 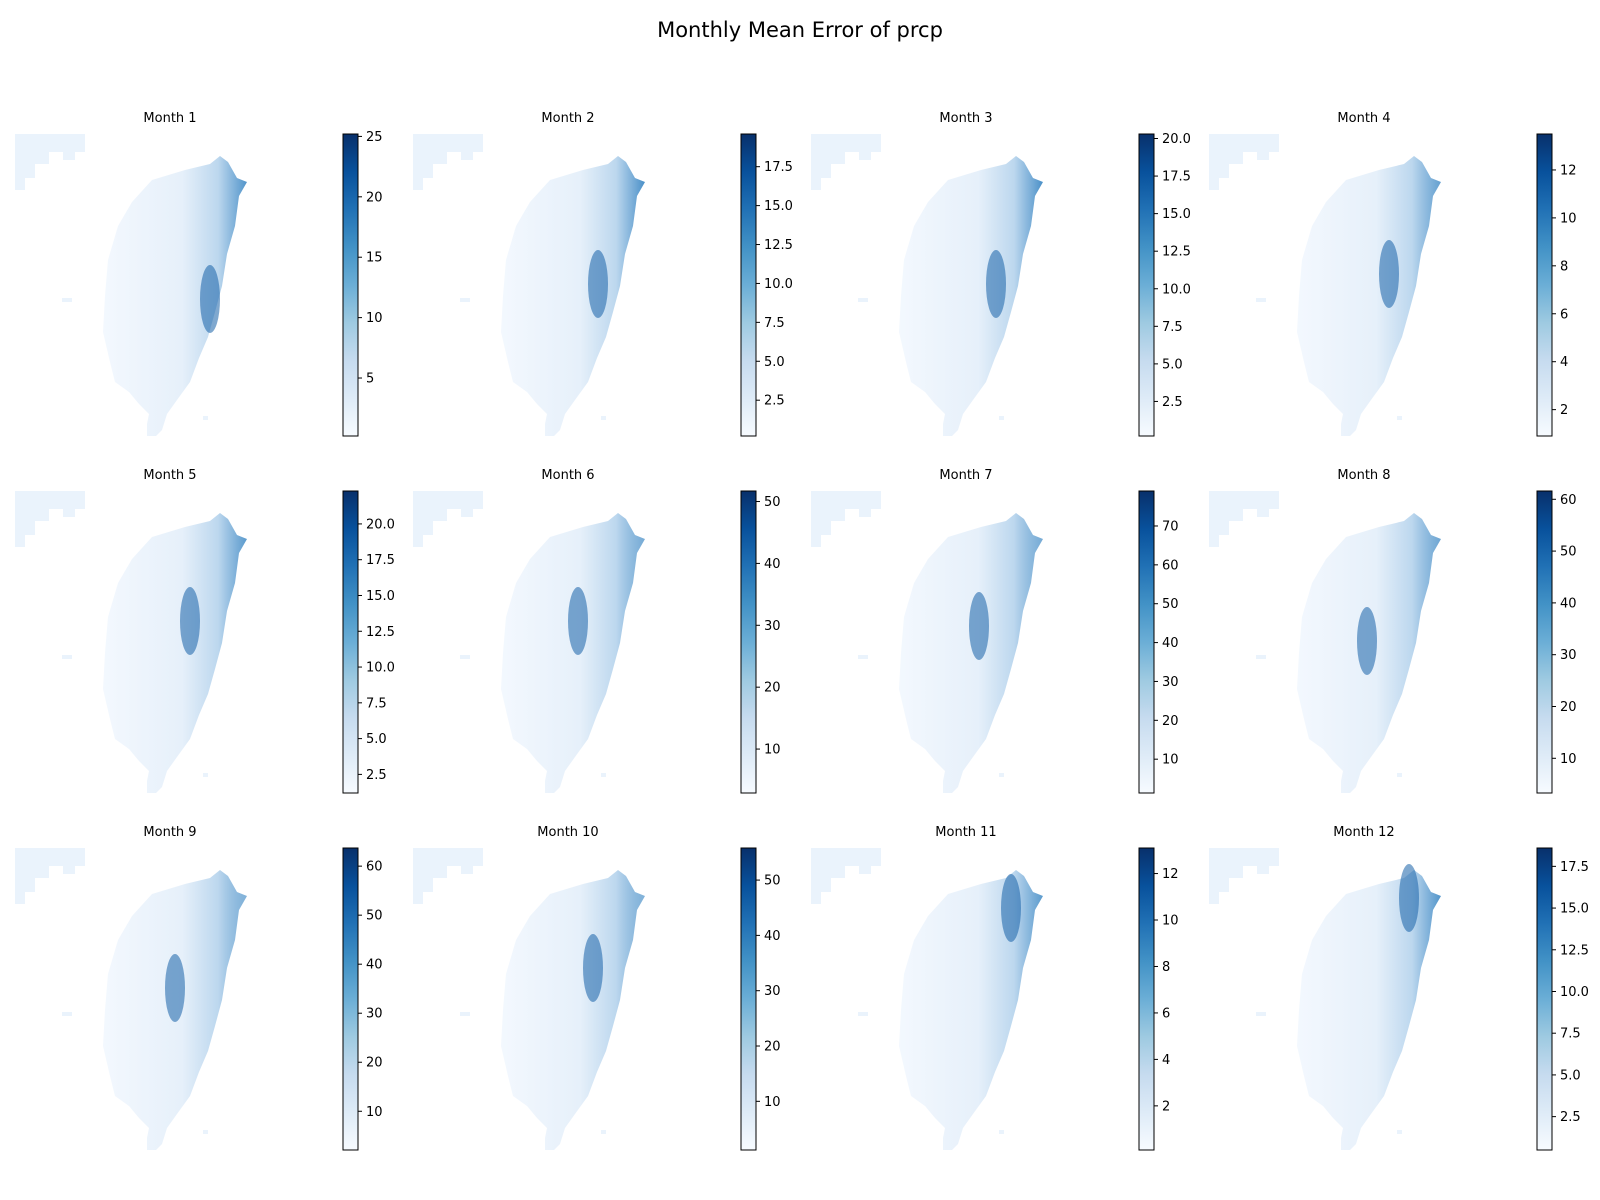 What do you see at coordinates (1363, 118) in the screenshot?
I see `panel-title: Month 4` at bounding box center [1363, 118].